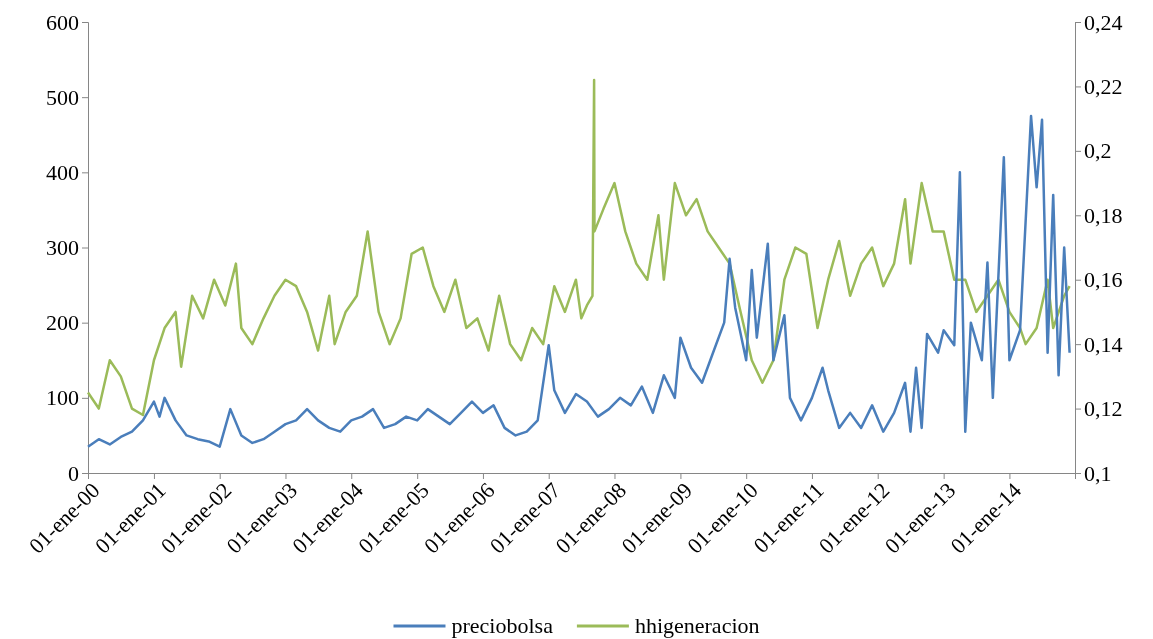 The image size is (1153, 639). Describe the element at coordinates (1103, 409) in the screenshot. I see `y2-tick-label: 0,12` at that location.